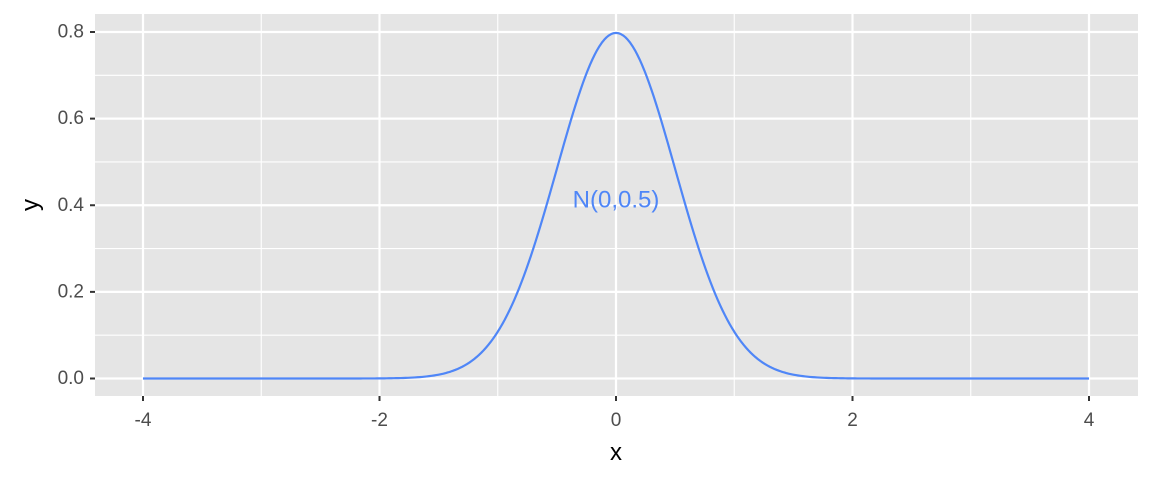 The width and height of the screenshot is (1152, 480). Describe the element at coordinates (379, 420) in the screenshot. I see `x-tick-label: -2` at that location.